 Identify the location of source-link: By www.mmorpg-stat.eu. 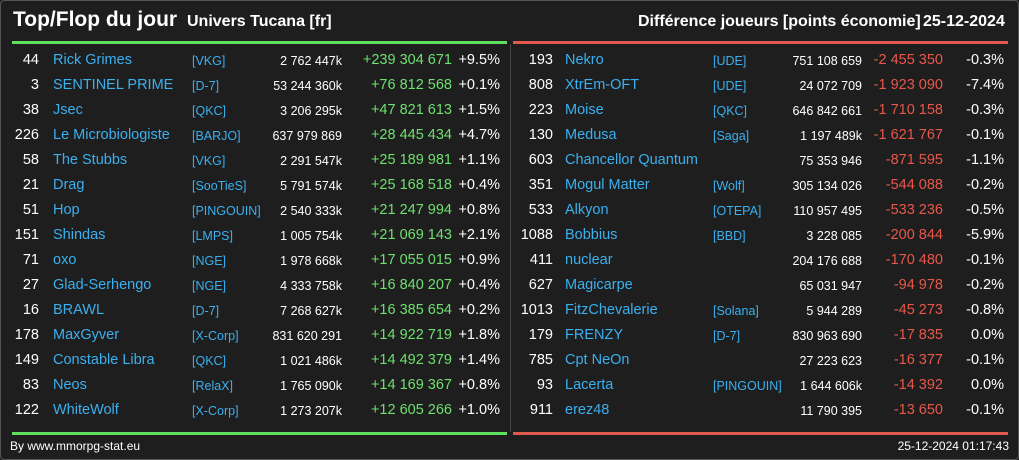
(75, 446).